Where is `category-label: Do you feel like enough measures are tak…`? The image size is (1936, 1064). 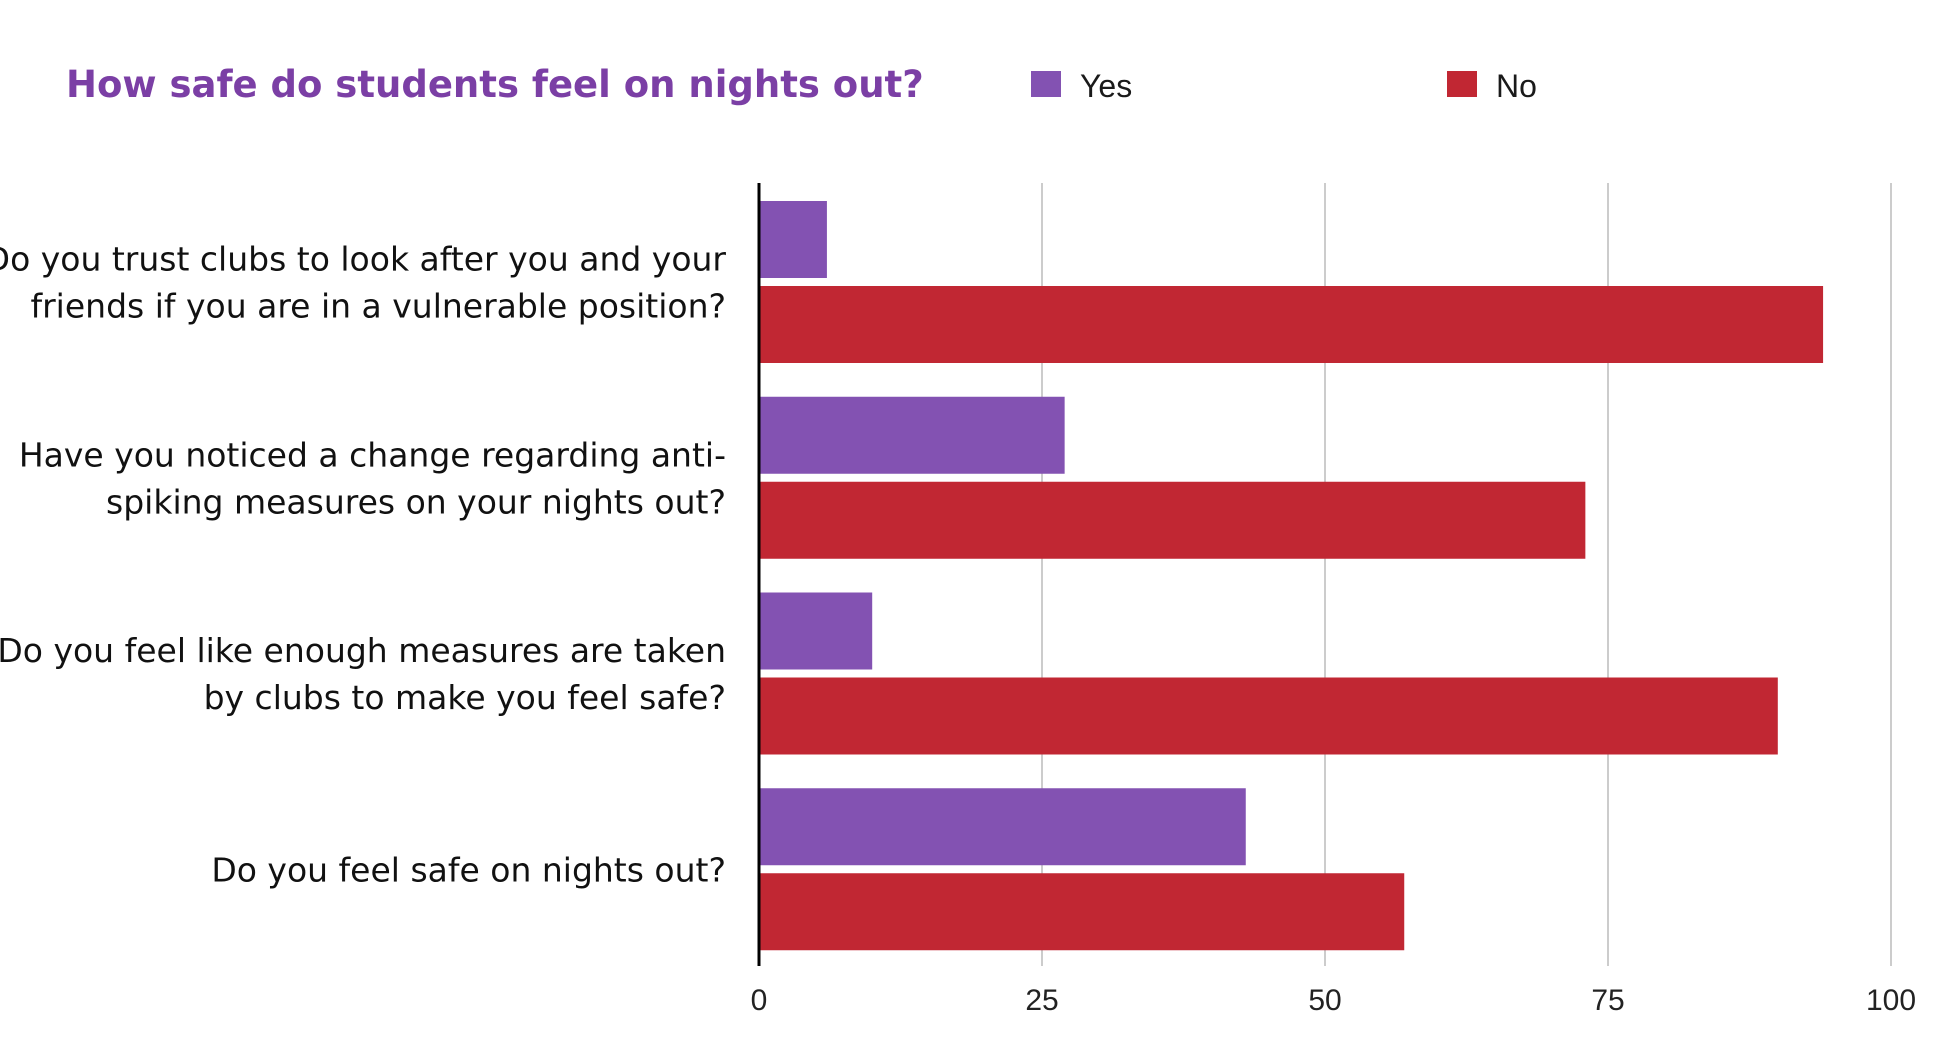
category-label: Do you feel like enough measures are tak… is located at coordinates (363, 650).